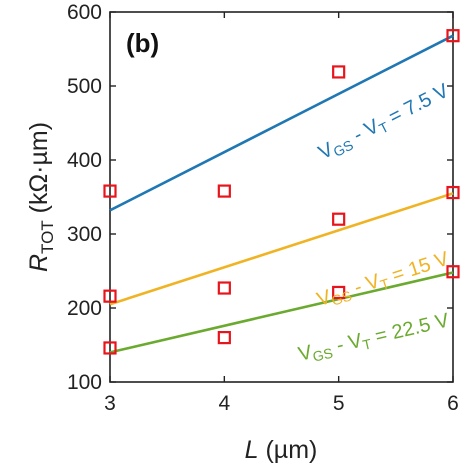 The height and width of the screenshot is (474, 474). Describe the element at coordinates (84, 12) in the screenshot. I see `y-tick-label: 600` at that location.